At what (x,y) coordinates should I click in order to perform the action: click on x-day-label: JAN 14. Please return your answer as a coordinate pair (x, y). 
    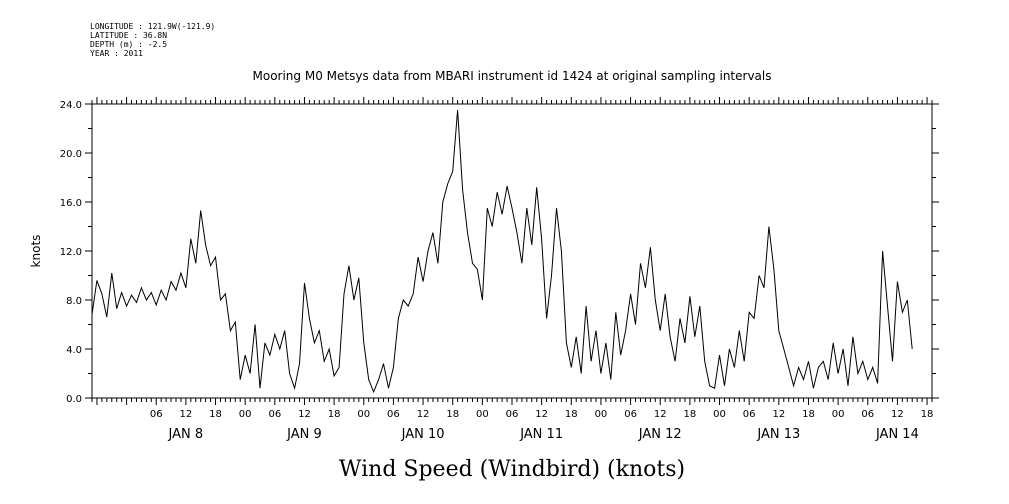
    Looking at the image, I should click on (897, 434).